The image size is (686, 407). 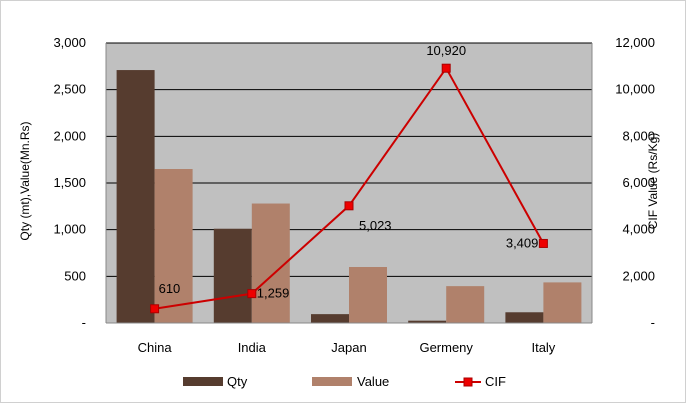 What do you see at coordinates (635, 89) in the screenshot?
I see `y2-tick-label: 10,000` at bounding box center [635, 89].